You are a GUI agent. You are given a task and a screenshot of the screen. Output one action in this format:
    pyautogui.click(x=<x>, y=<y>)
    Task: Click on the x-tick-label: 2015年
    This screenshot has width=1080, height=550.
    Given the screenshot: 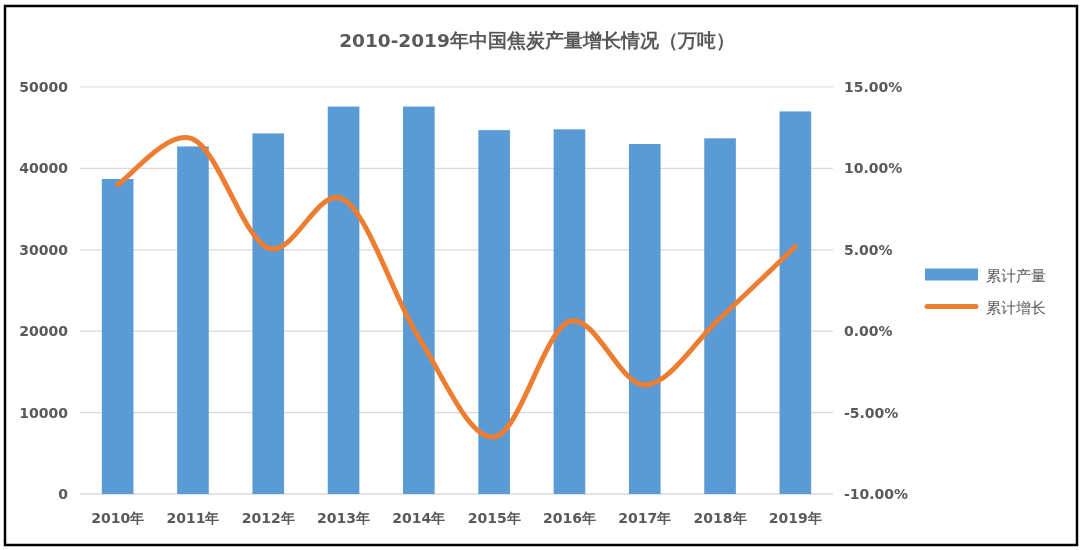 What is the action you would take?
    pyautogui.click(x=494, y=518)
    